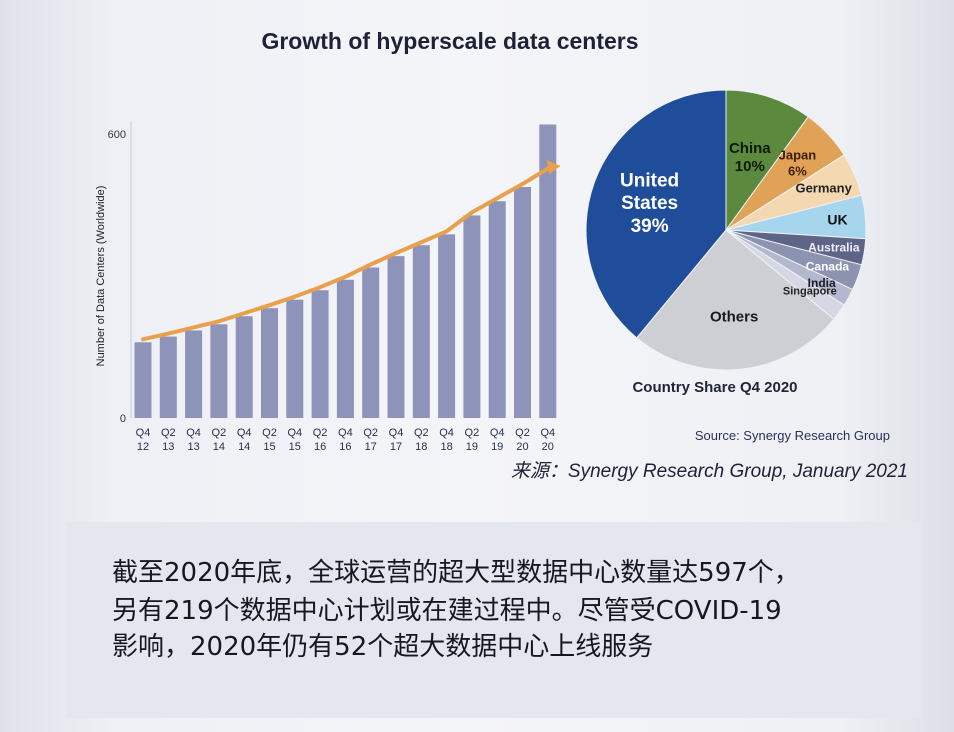  What do you see at coordinates (810, 292) in the screenshot?
I see `pie-slice-label: Singapore` at bounding box center [810, 292].